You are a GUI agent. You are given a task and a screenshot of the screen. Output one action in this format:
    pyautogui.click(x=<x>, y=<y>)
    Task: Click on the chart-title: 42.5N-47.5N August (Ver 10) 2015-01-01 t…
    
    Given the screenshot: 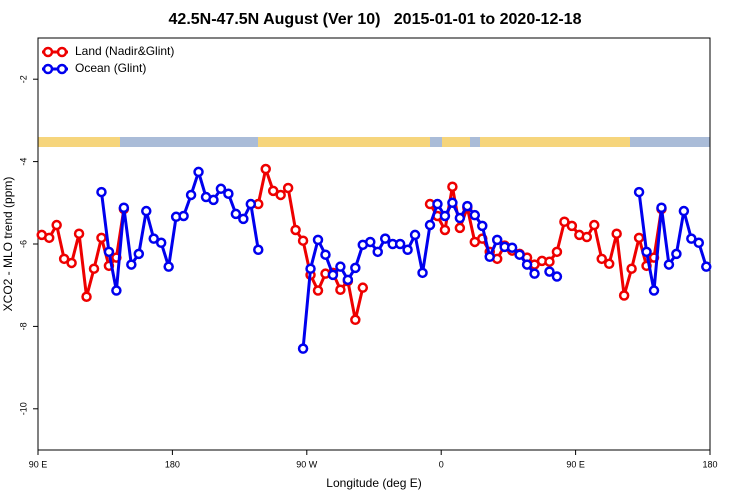 What is the action you would take?
    pyautogui.click(x=375, y=19)
    